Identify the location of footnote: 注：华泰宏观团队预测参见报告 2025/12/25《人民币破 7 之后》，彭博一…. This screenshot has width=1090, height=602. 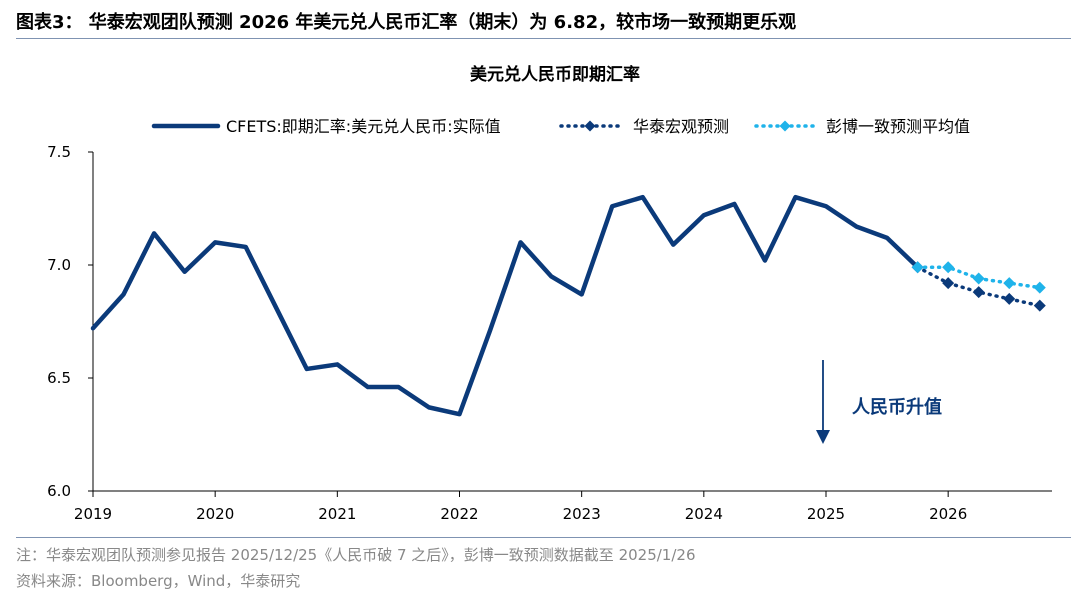
(356, 555).